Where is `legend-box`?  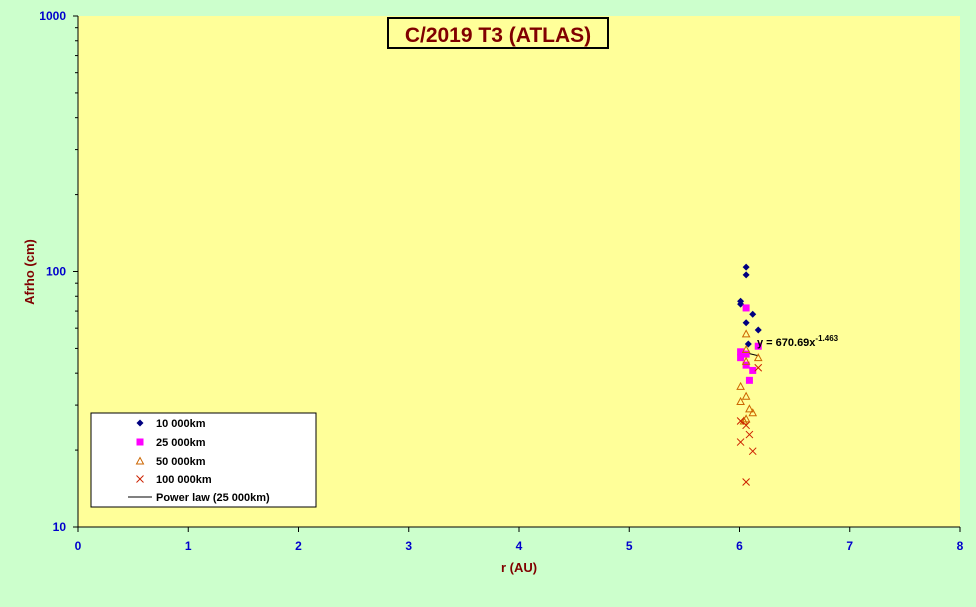
legend-box is located at coordinates (203, 460).